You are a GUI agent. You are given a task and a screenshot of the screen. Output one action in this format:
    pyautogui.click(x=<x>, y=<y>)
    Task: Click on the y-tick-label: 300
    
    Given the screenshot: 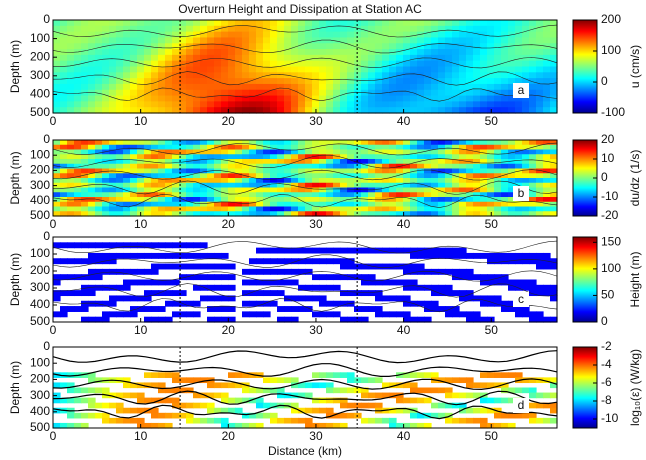 What is the action you would take?
    pyautogui.click(x=40, y=395)
    